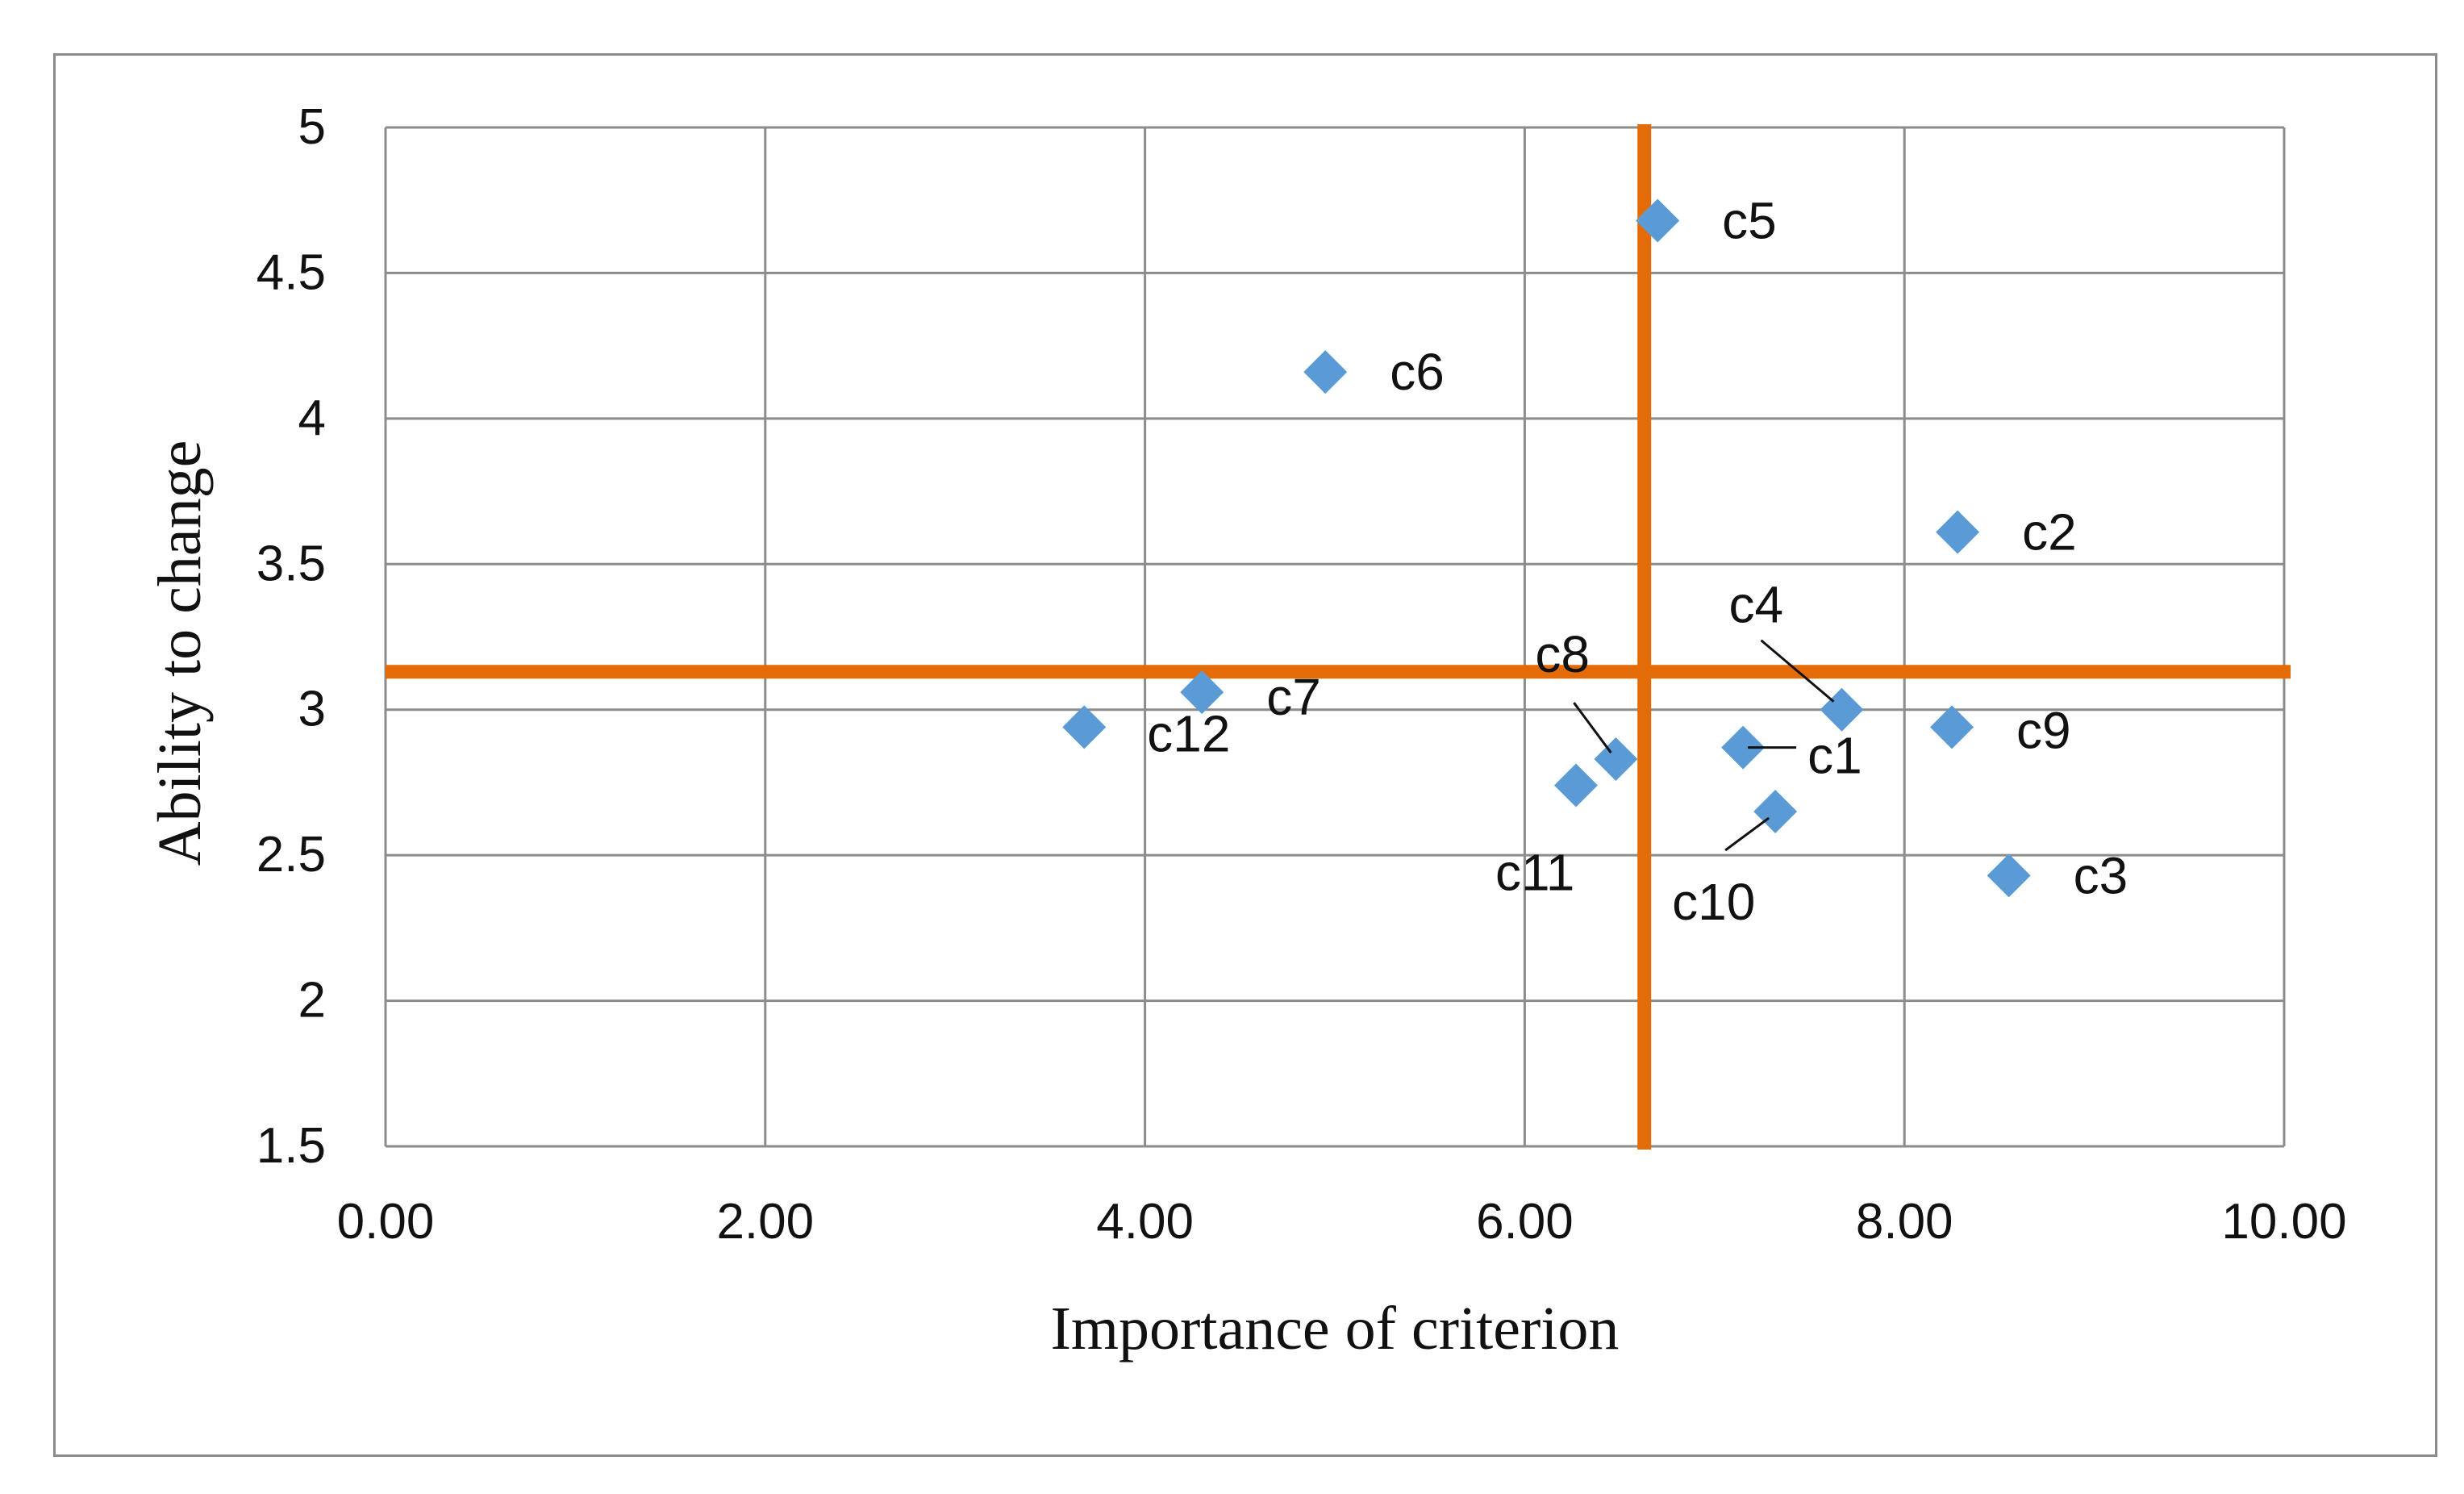 This screenshot has height=1494, width=2464. I want to click on data-label-c9: c9, so click(2044, 730).